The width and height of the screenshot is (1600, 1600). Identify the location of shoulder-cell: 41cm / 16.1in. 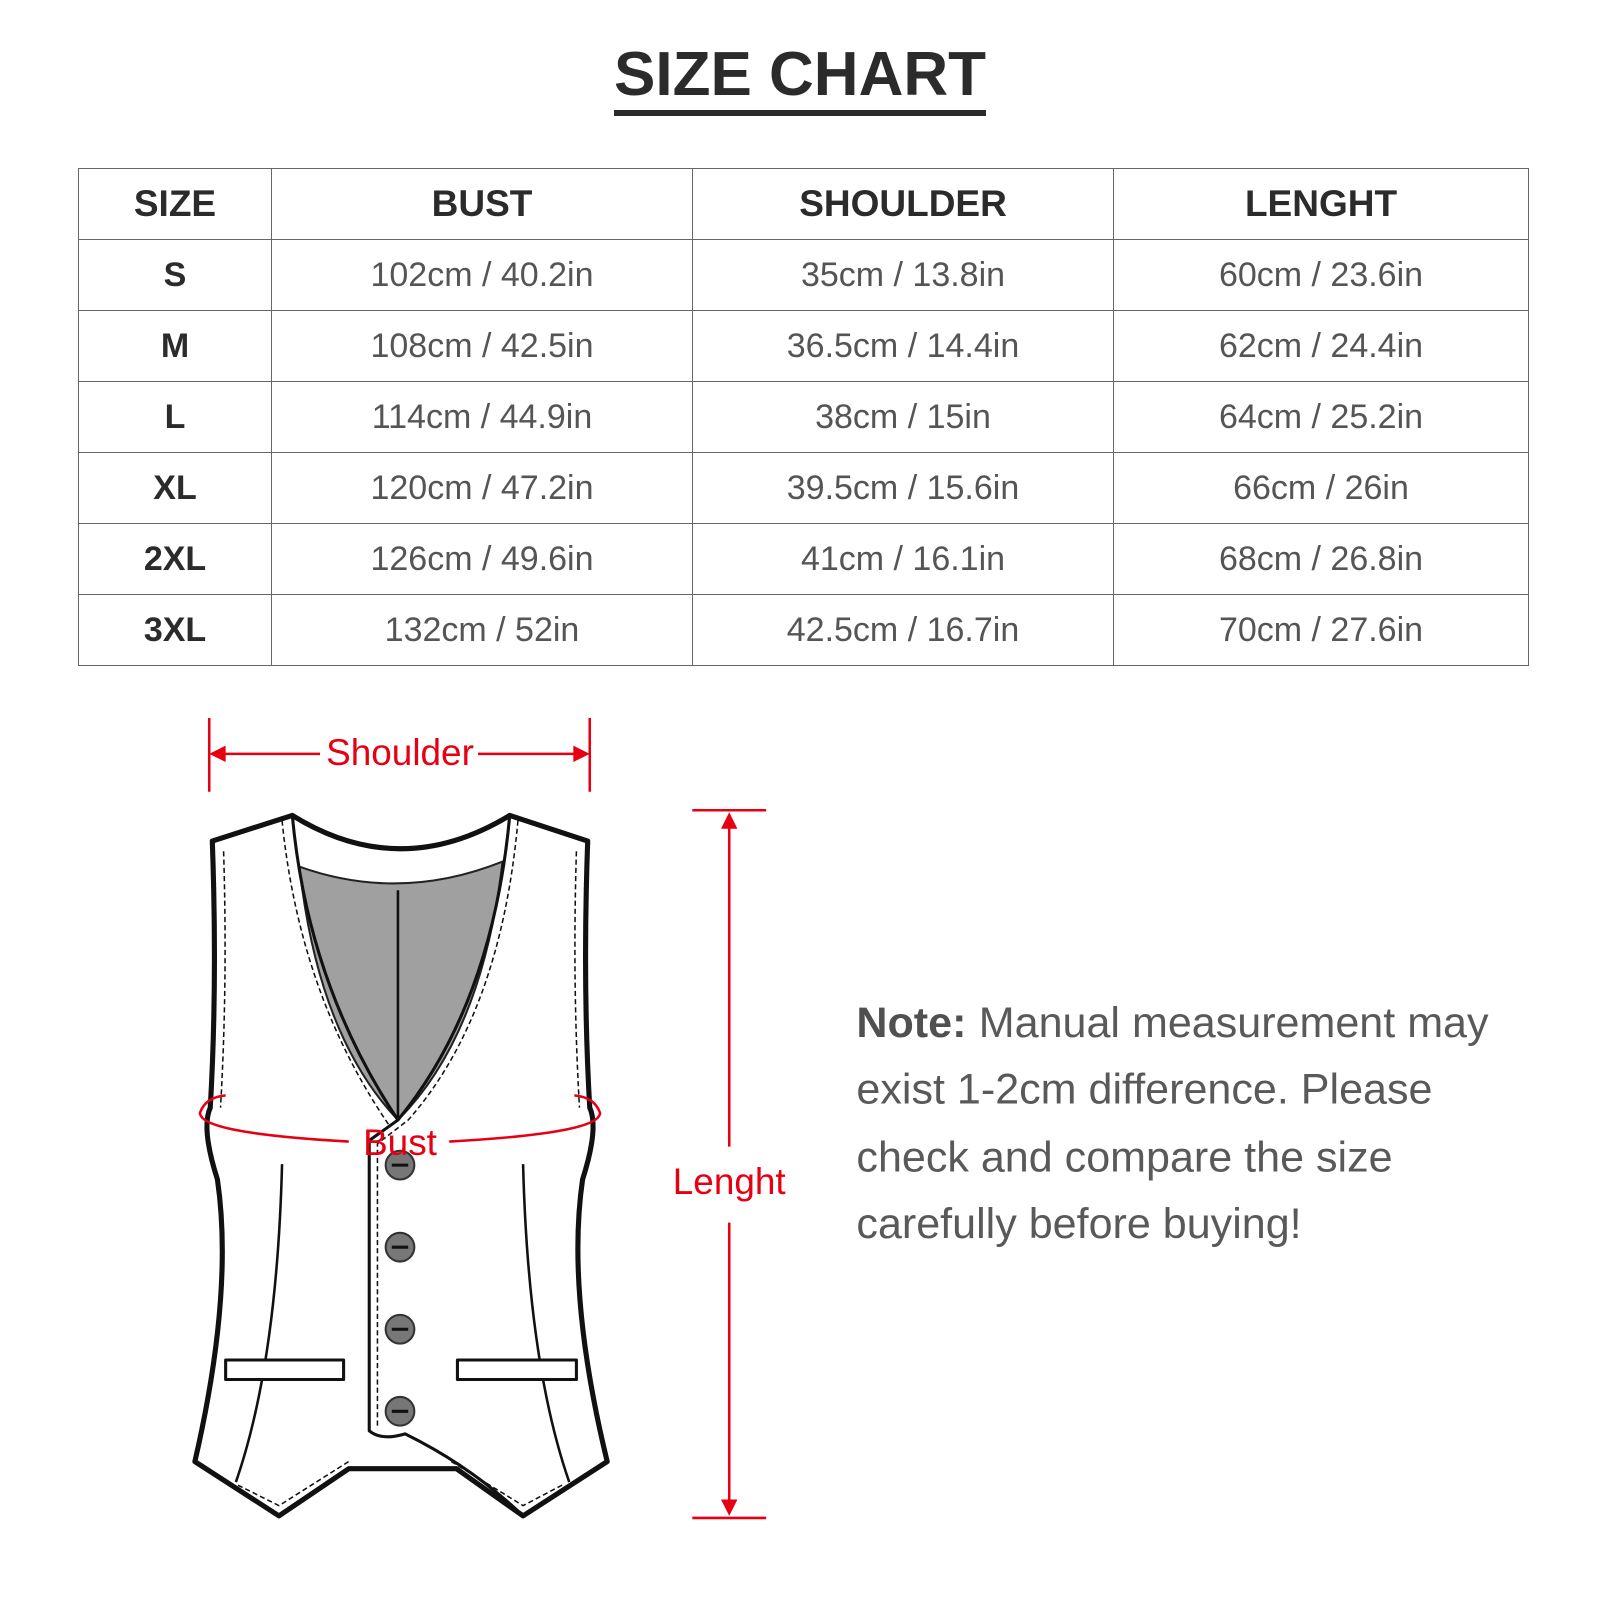
(903, 559).